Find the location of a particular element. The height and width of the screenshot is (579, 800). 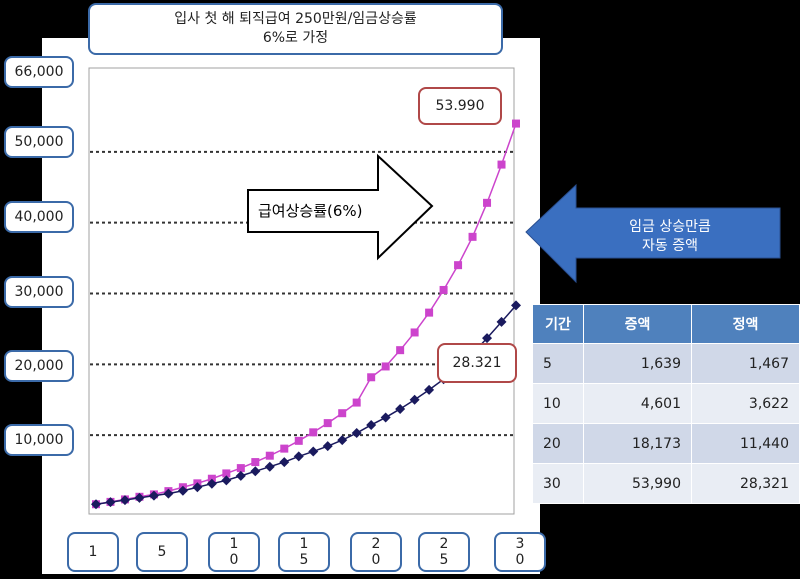

chart-title: 입사 첫 해 퇴직급여 250만원/임금상승률 6%로 가정 is located at coordinates (295, 29).